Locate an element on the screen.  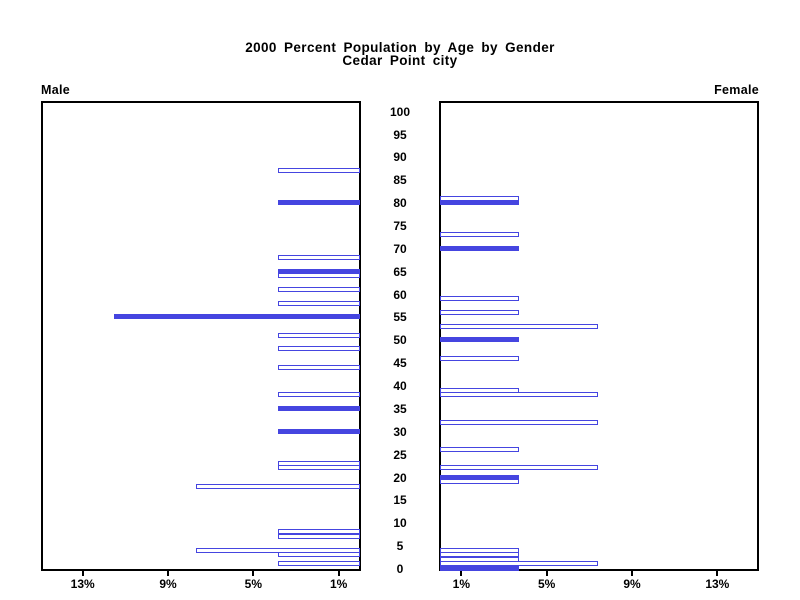
female-axis-tick-label: 1% is located at coordinates (461, 584).